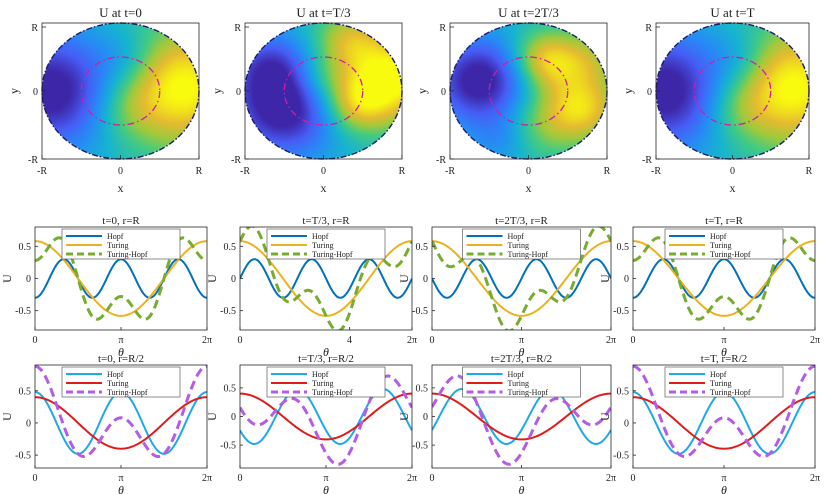  What do you see at coordinates (349, 340) in the screenshot?
I see `x-tick-label: 4` at bounding box center [349, 340].